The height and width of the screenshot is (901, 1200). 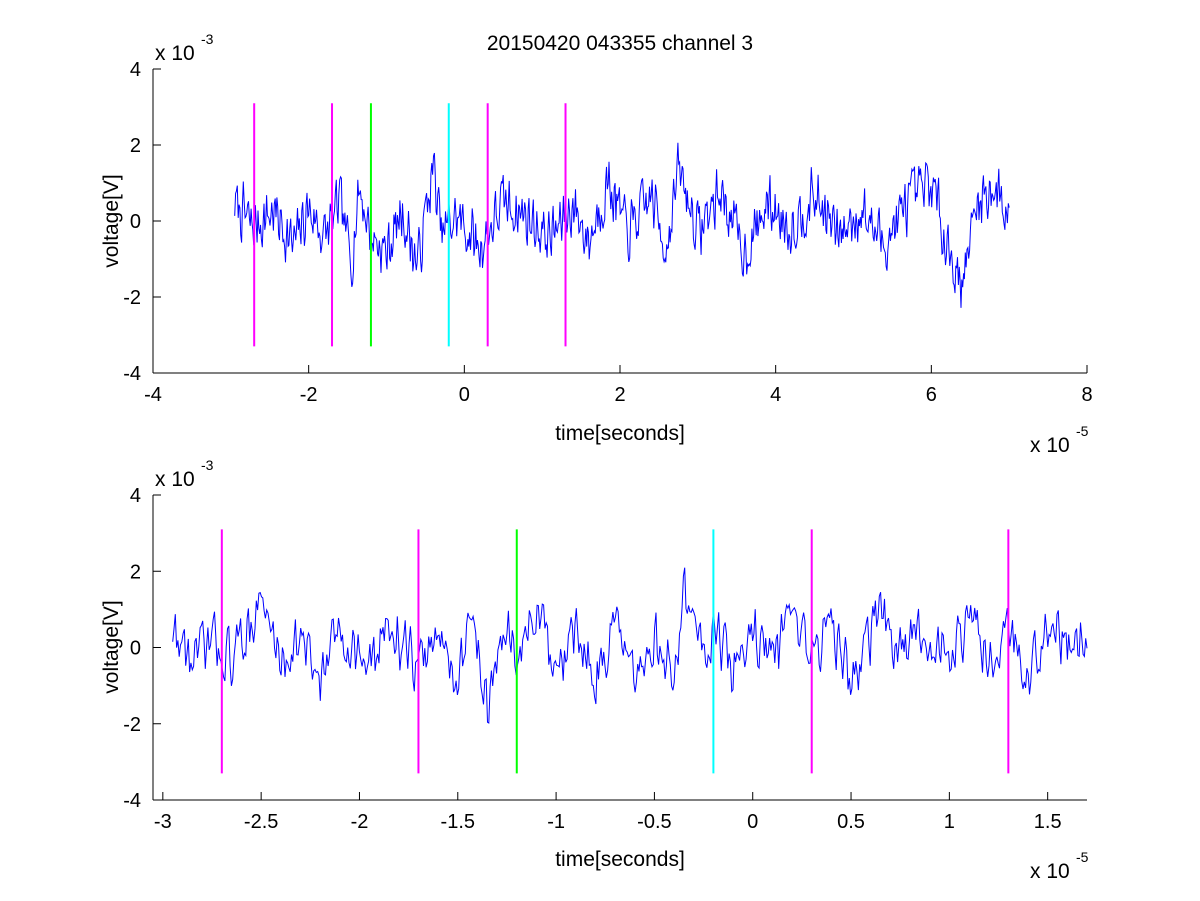 What do you see at coordinates (949, 822) in the screenshot?
I see `x-tick-label: 1` at bounding box center [949, 822].